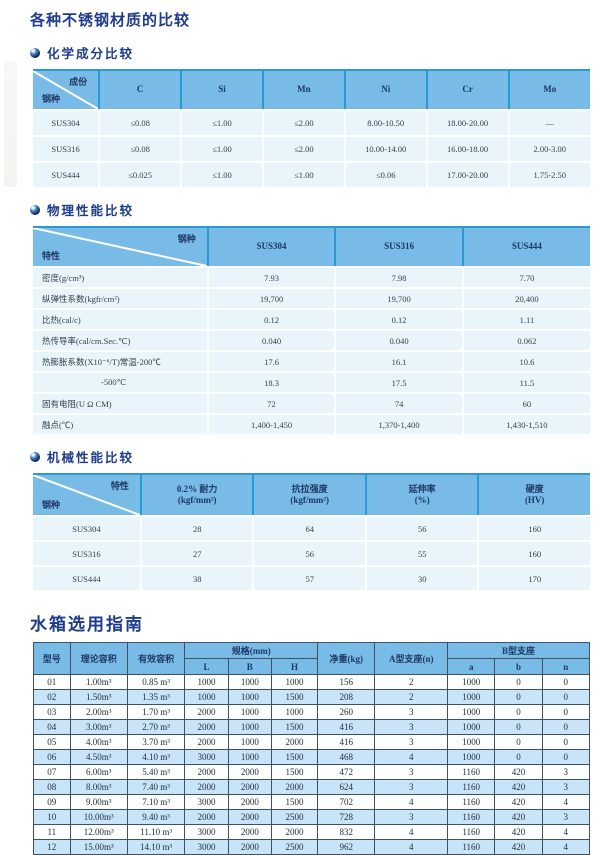 The image size is (600, 855). I want to click on table-row: 固有电阻(U Ω CM) 72 74 60, so click(311, 403).